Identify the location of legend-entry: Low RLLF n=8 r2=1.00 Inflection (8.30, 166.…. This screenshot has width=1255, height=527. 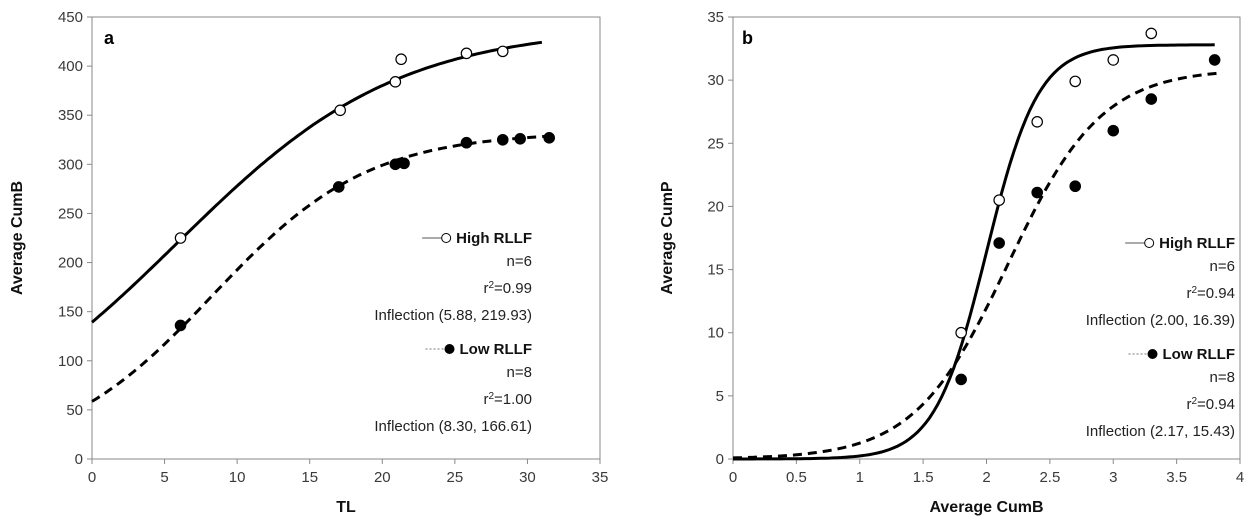
(453, 388).